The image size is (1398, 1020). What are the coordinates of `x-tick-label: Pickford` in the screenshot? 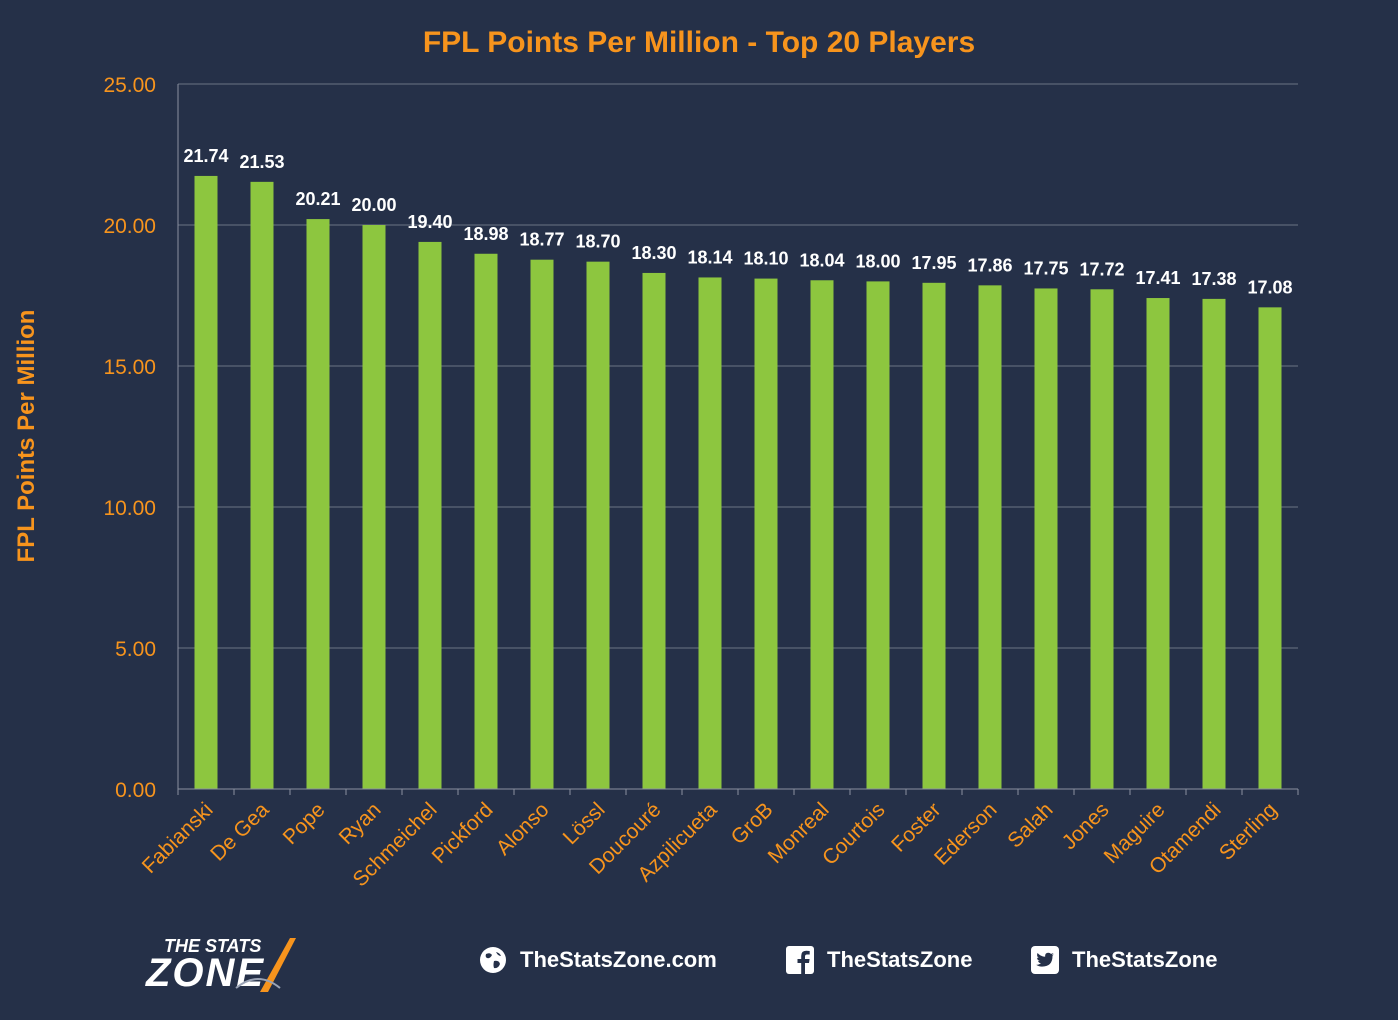 It's located at (463, 833).